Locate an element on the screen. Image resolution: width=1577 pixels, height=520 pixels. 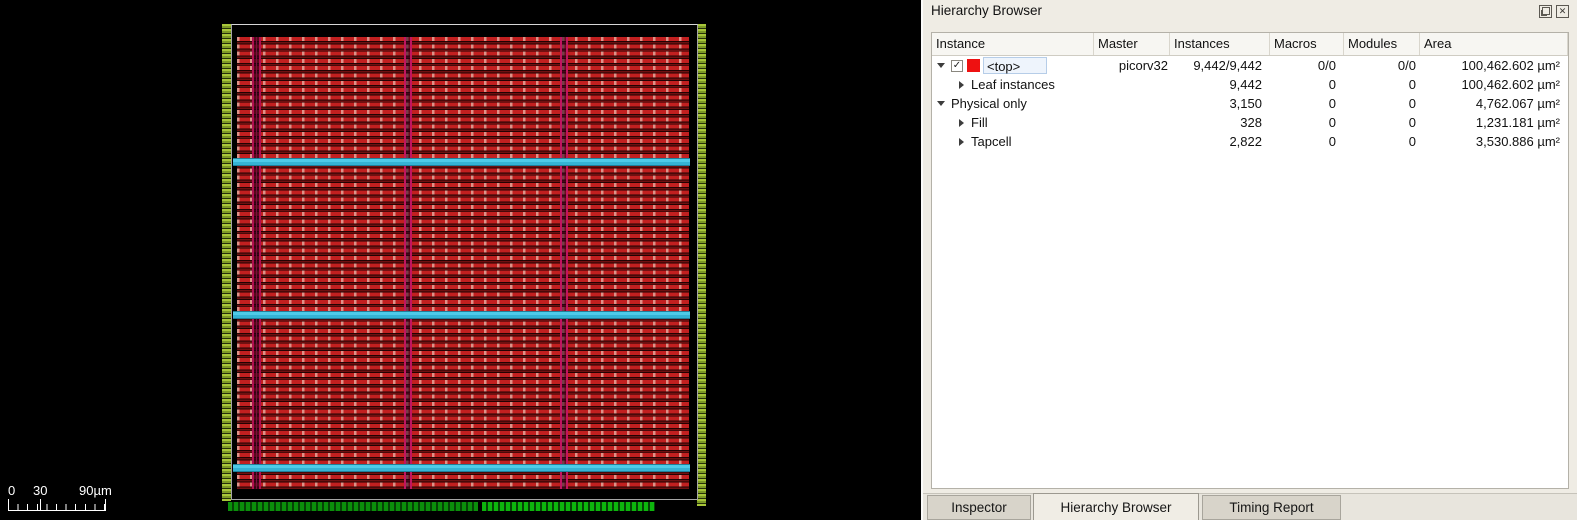
column-header-macros: Macros is located at coordinates (1307, 44).